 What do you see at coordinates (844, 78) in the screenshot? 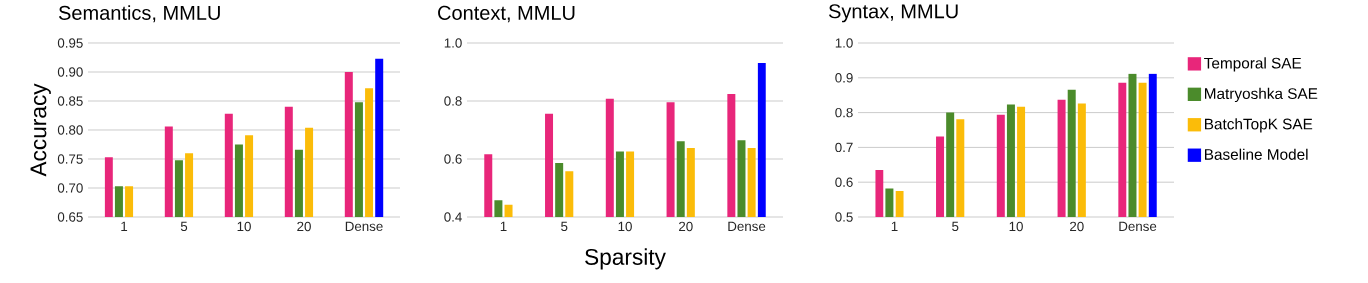
I see `y-tick-label: 0.9` at bounding box center [844, 78].